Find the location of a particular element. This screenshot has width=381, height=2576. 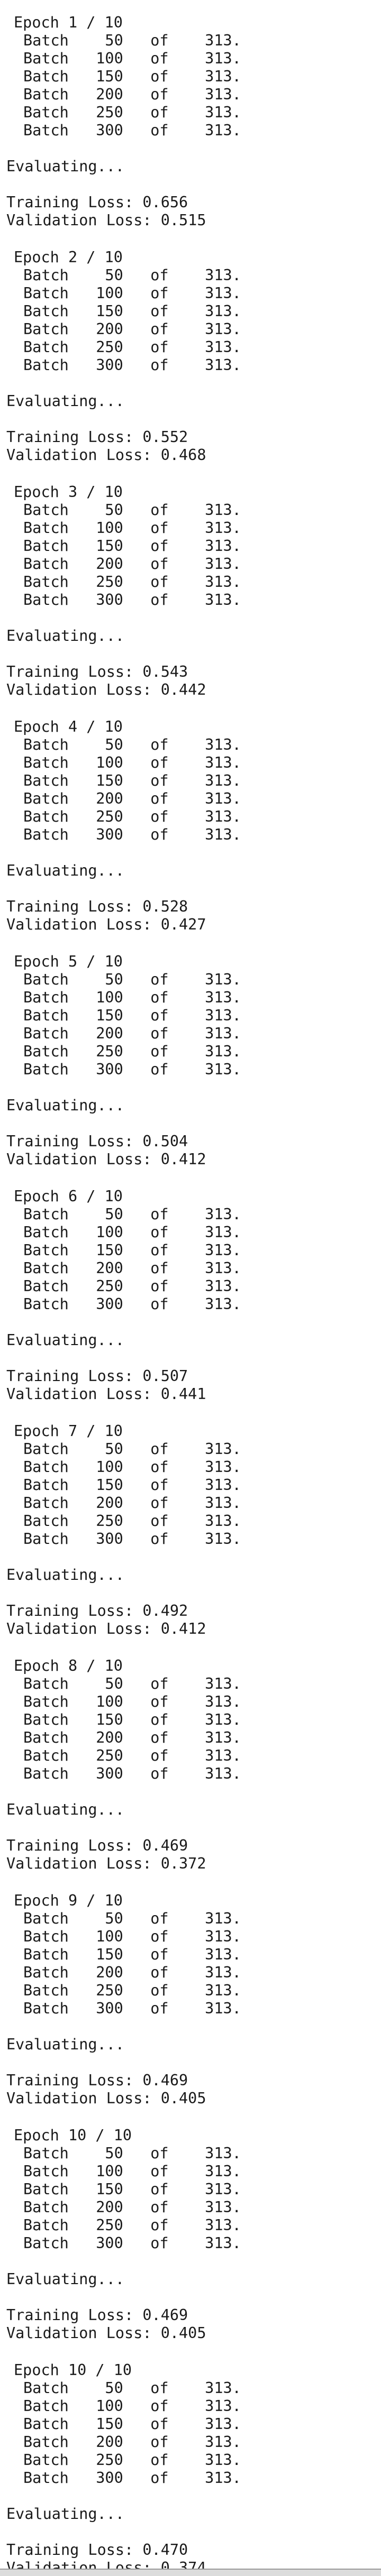

epoch-header: Epoch 3 / 10 is located at coordinates (69, 492).